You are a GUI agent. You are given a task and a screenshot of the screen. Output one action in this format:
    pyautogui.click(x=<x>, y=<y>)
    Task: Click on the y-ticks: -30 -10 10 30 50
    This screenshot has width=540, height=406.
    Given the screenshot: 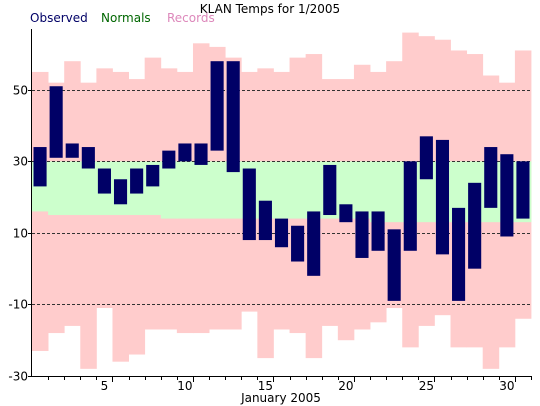 What is the action you would take?
    pyautogui.click(x=20, y=234)
    